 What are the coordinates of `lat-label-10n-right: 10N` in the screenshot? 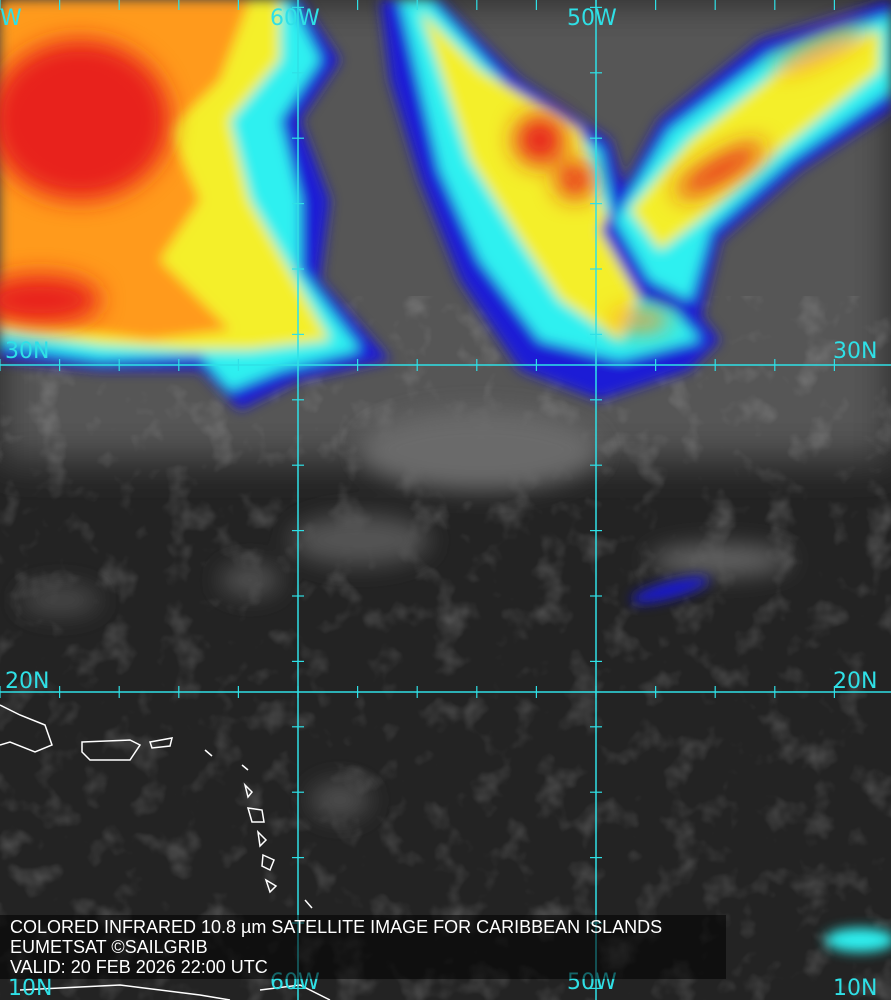 It's located at (855, 988).